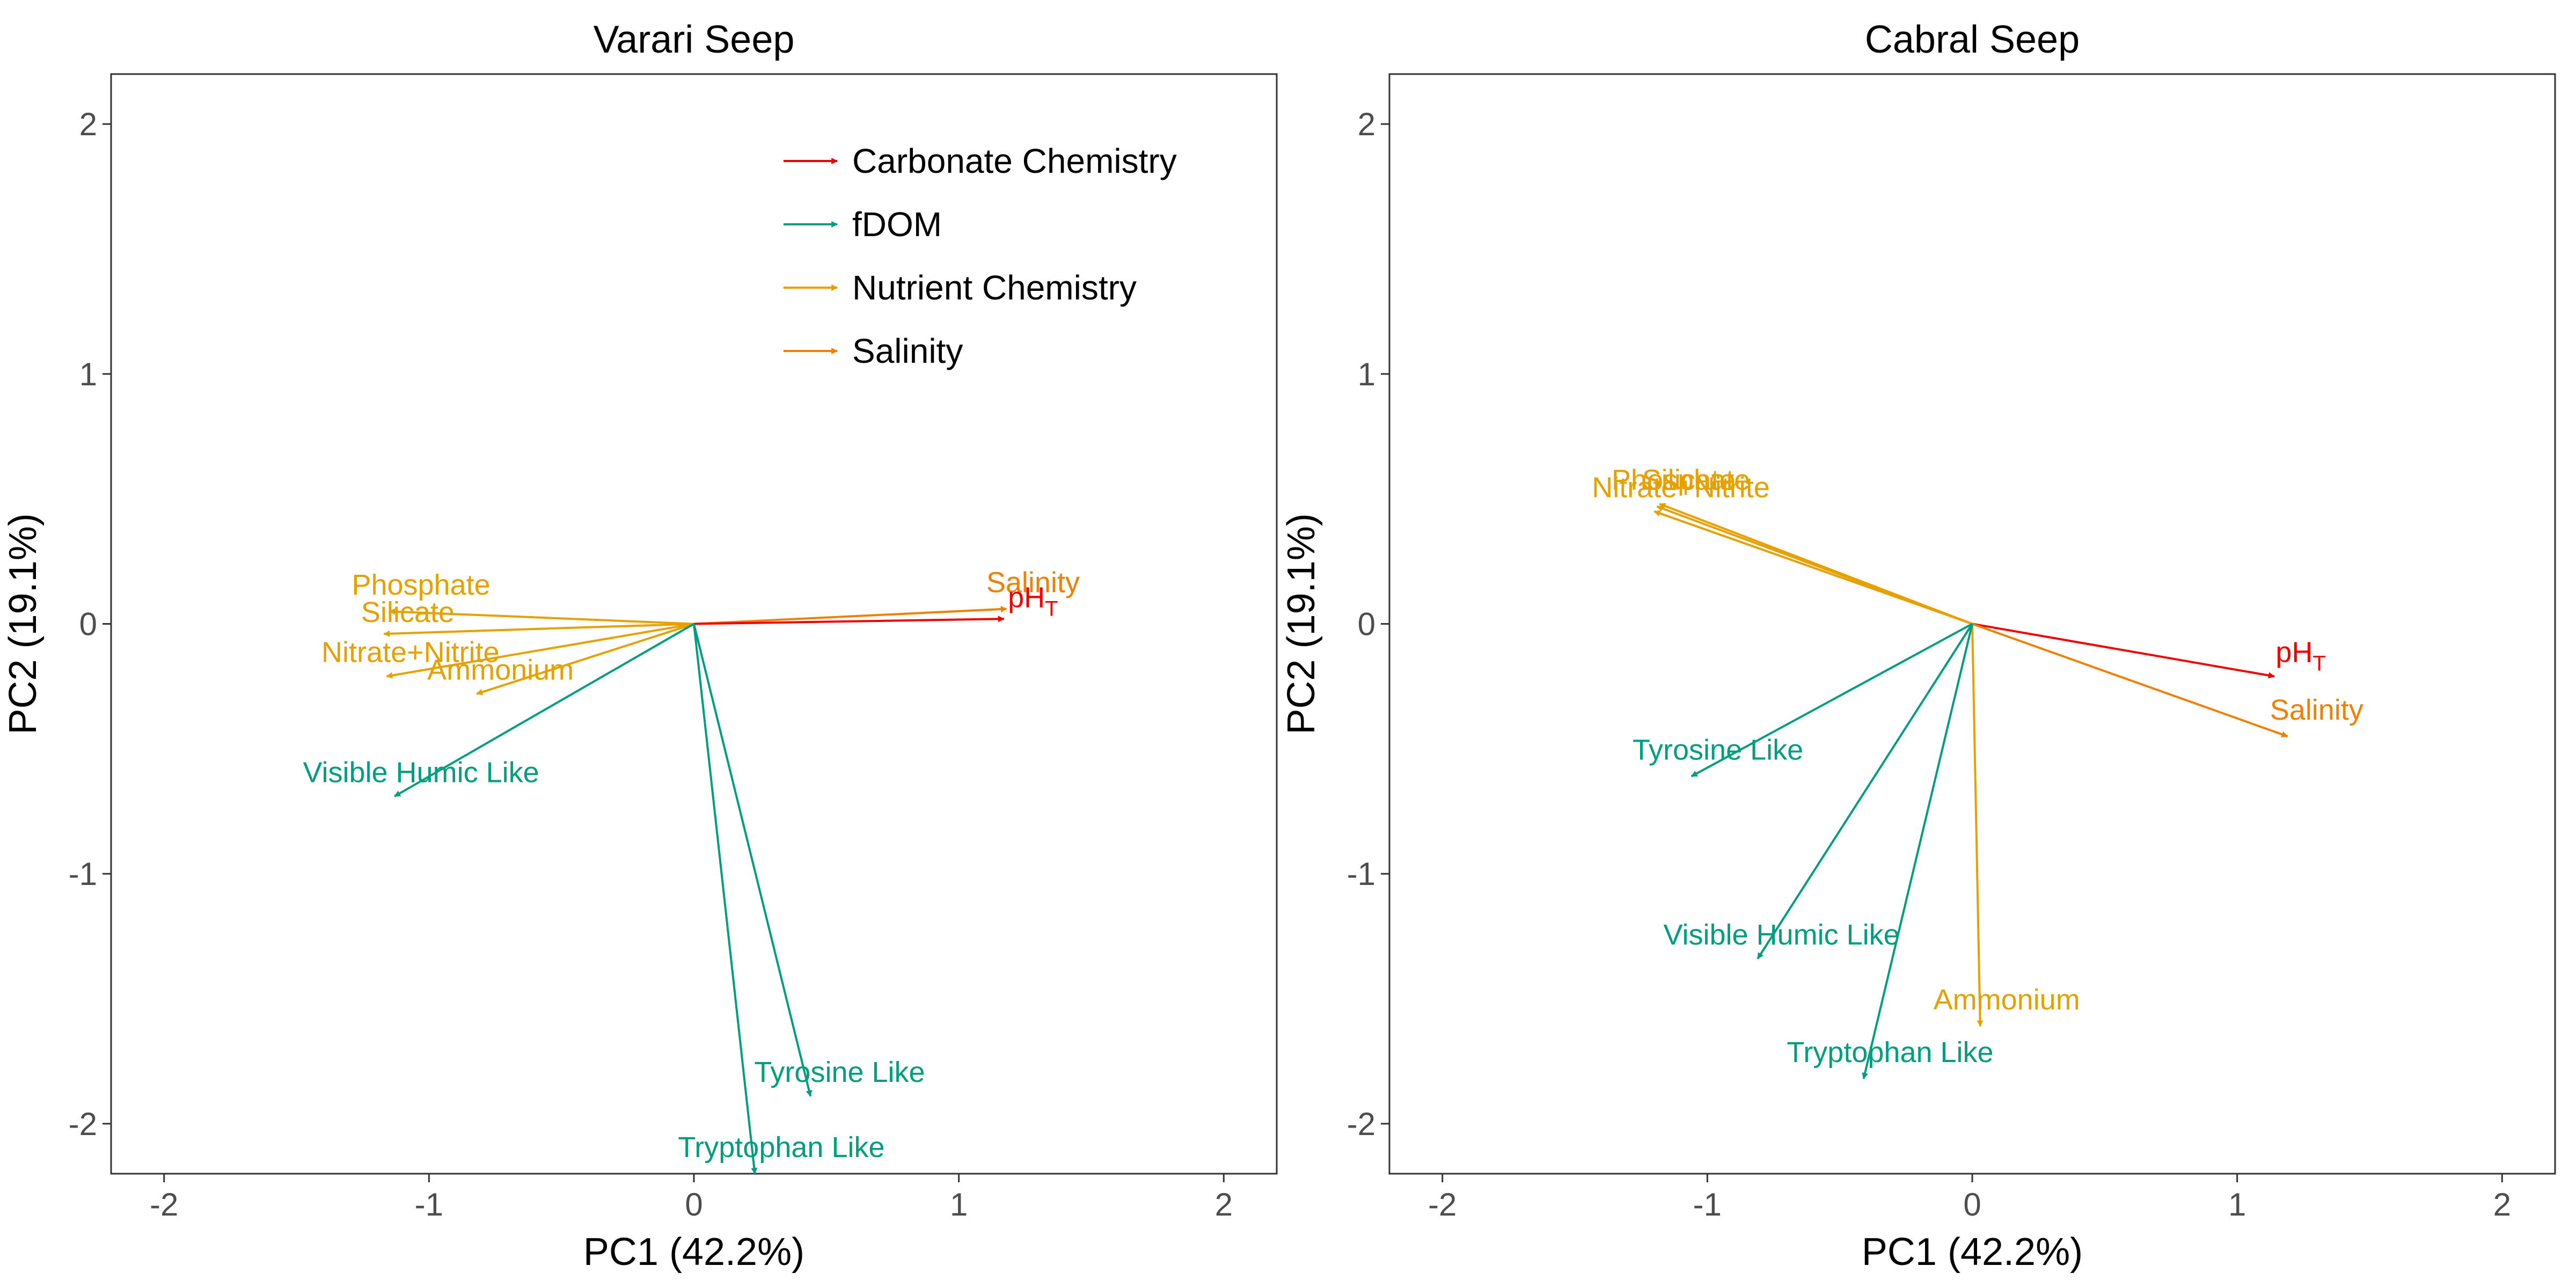  I want to click on varari-vector-label-salinity: Salinity, so click(1033, 582).